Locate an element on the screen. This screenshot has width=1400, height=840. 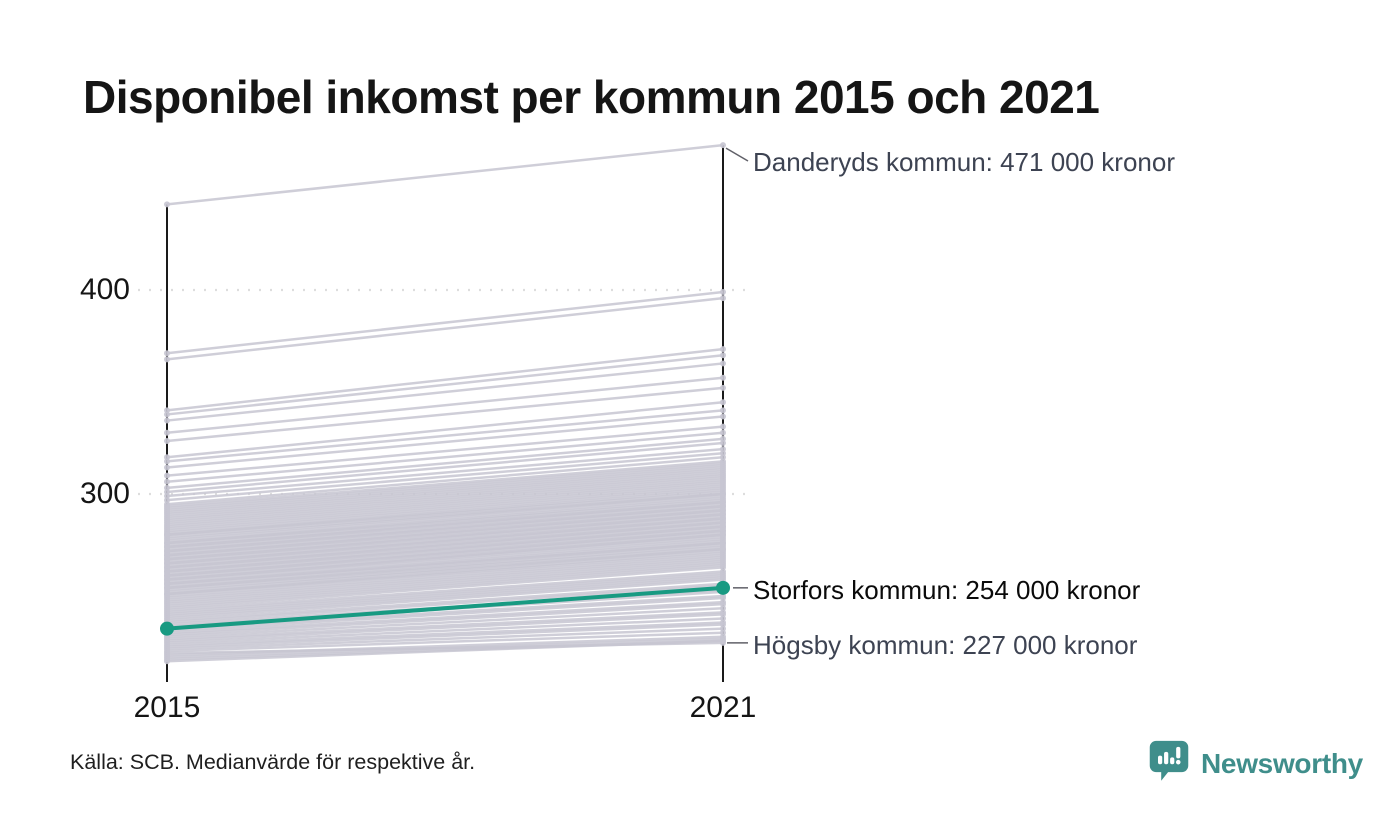
newsworthy-logo-icon is located at coordinates (1169, 764).